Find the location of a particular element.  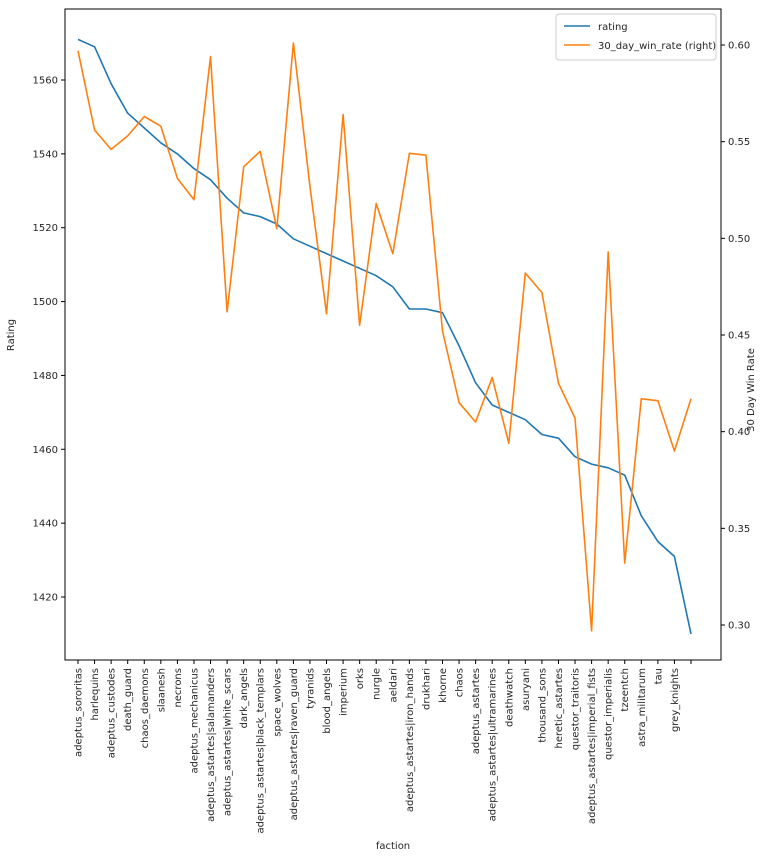

left-tick-label: 1560 is located at coordinates (45, 81).